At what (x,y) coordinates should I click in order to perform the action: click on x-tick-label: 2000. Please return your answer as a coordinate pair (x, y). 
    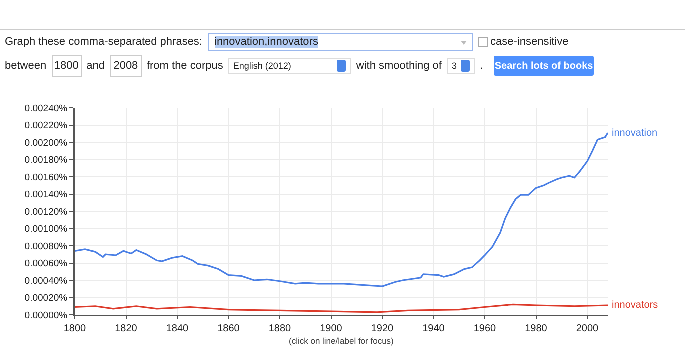
    Looking at the image, I should click on (588, 329).